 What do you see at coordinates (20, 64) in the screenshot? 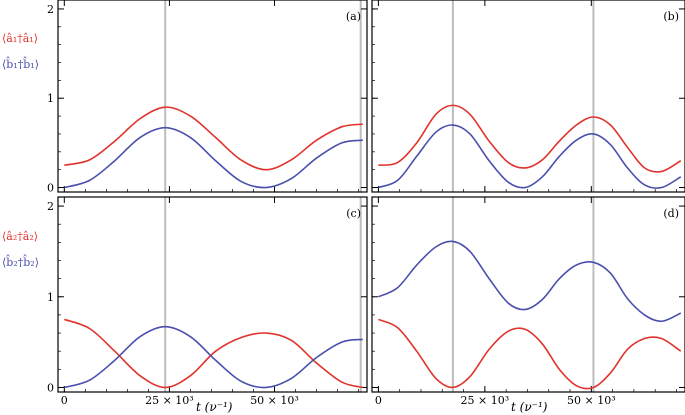
I see `legend-top-blue: ⟨b̂₁†b̂₁⟩` at bounding box center [20, 64].